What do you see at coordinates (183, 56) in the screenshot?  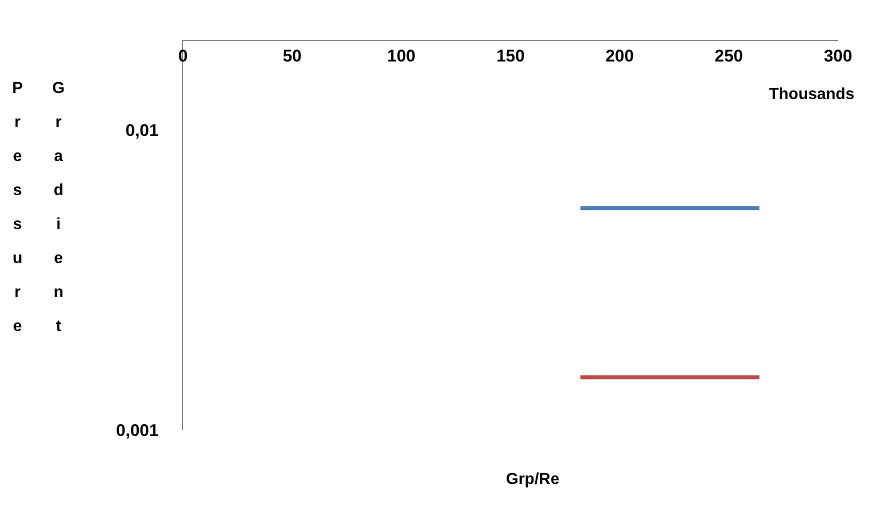 I see `x-tick-label: 0` at bounding box center [183, 56].